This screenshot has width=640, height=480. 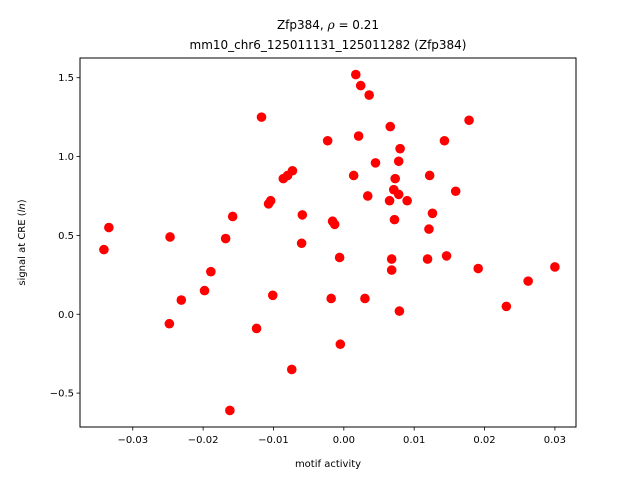 I want to click on x-tick-label-4: 0.01, so click(x=414, y=440).